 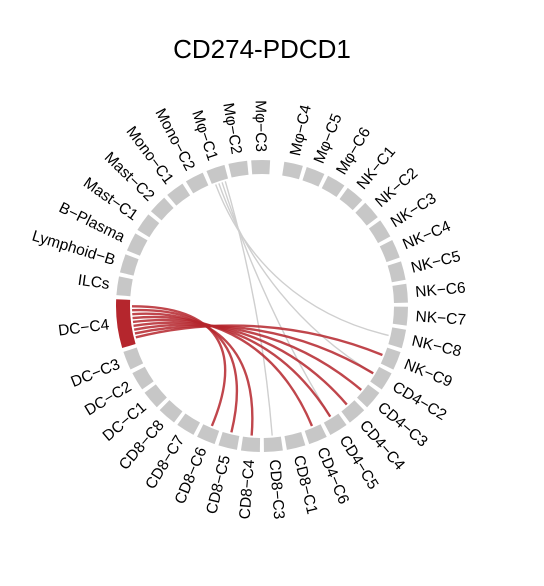 I want to click on link-dc-c4-to-cd8-c4, so click(x=193, y=374).